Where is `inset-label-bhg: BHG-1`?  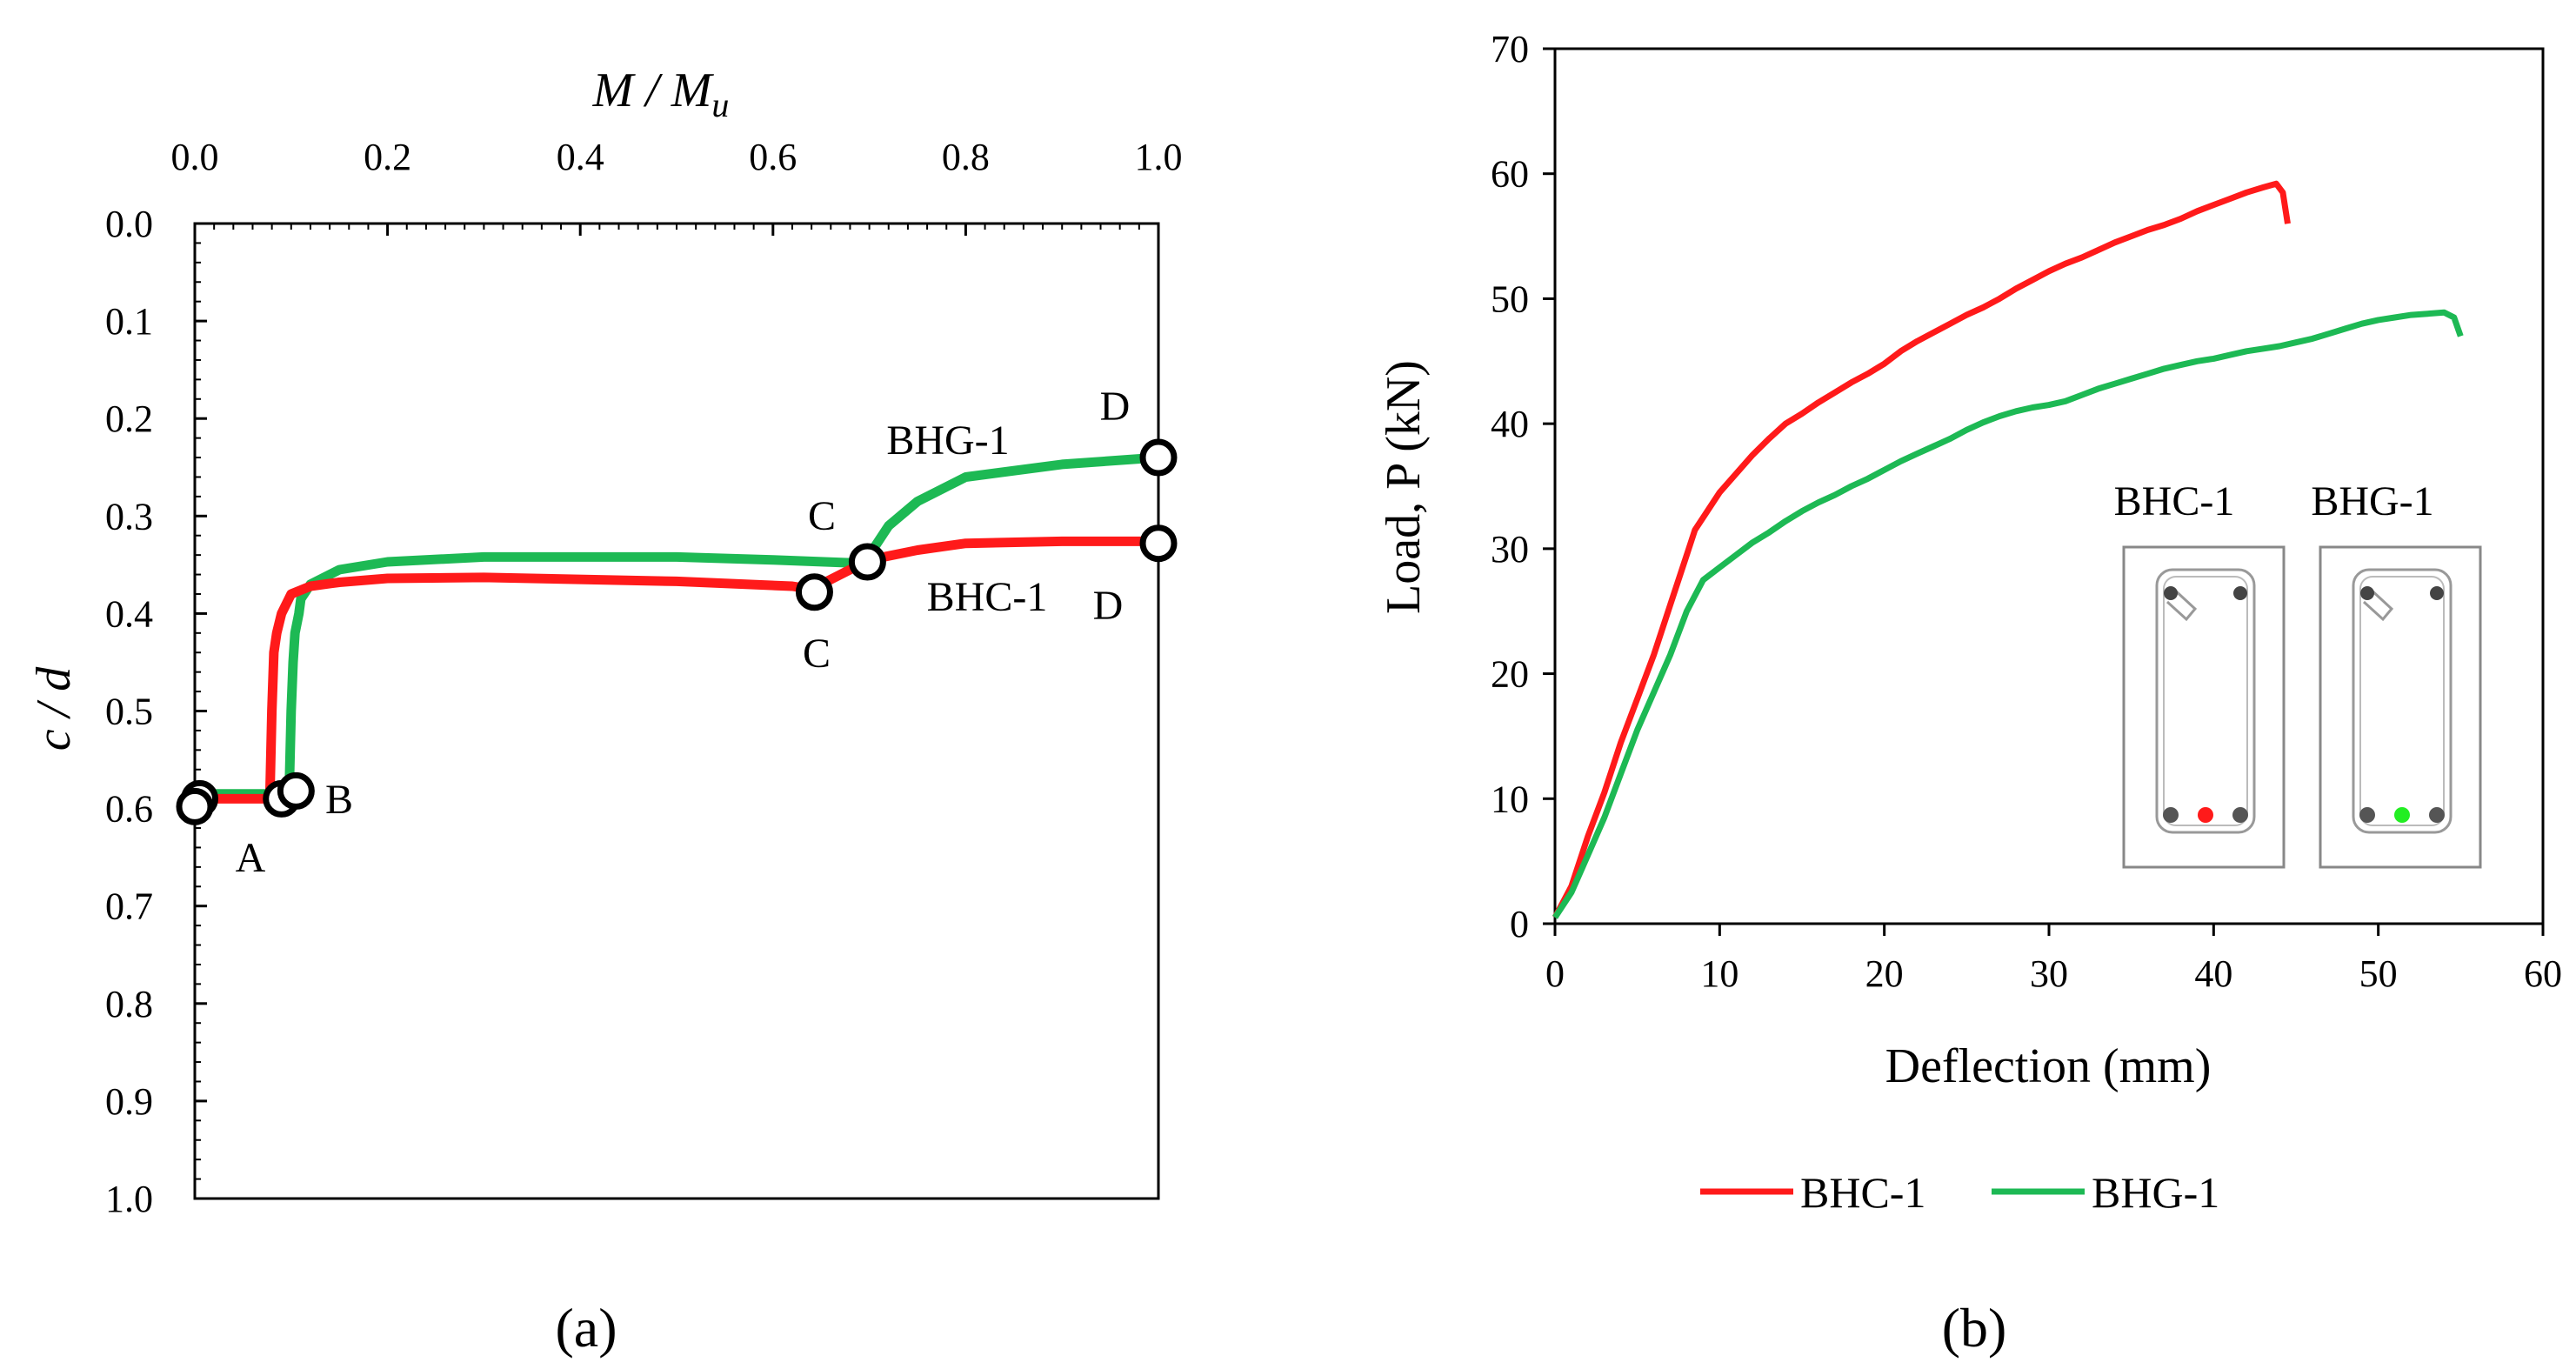
inset-label-bhg: BHG-1 is located at coordinates (2372, 501).